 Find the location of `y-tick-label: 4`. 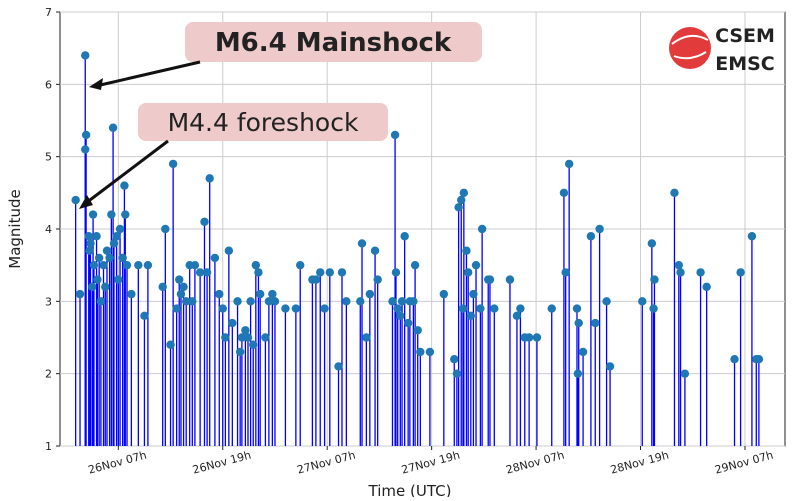

y-tick-label: 4 is located at coordinates (48, 229).